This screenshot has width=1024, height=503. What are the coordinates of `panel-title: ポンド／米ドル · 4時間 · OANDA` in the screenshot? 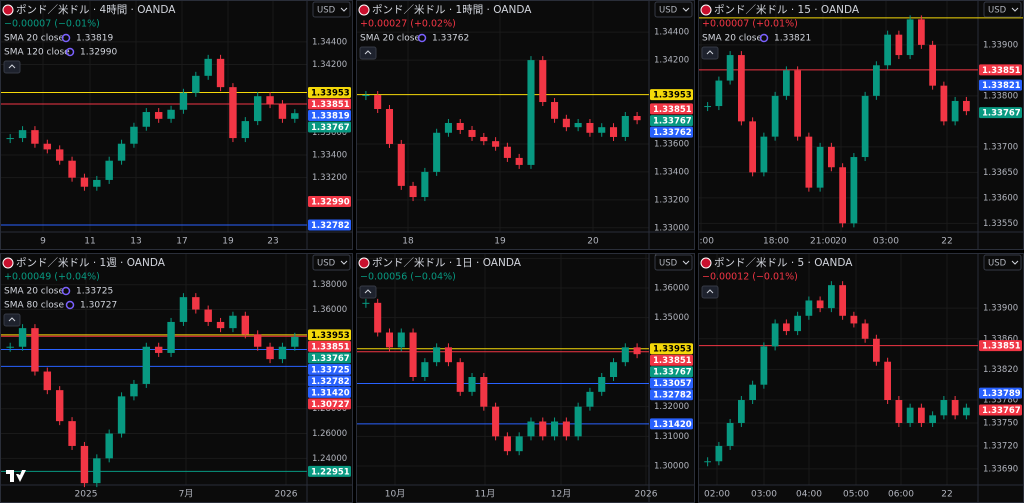 It's located at (96, 9).